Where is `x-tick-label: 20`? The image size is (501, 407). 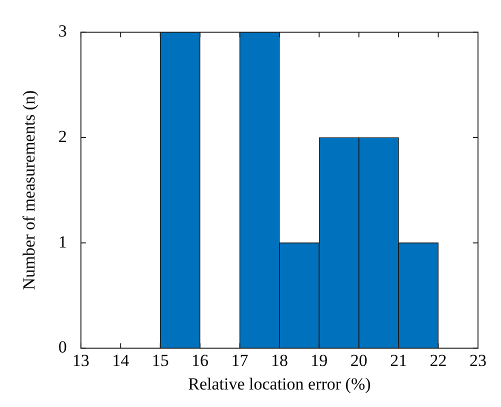 x-tick-label: 20 is located at coordinates (359, 360).